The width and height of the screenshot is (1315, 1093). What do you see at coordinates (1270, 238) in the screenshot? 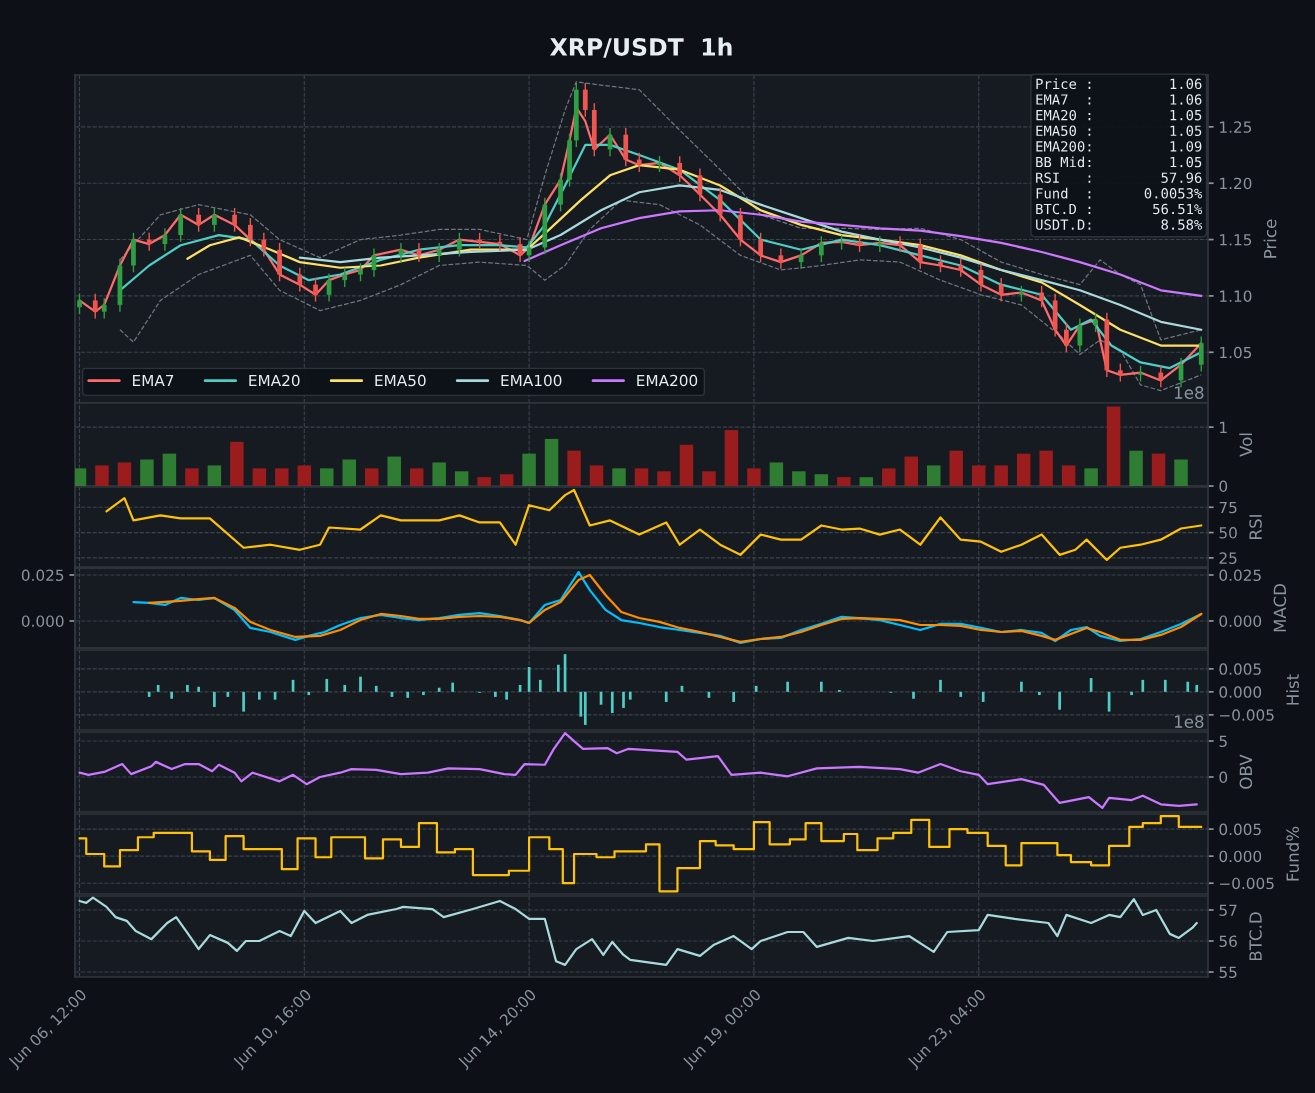
I see `y-axis-title: Price` at bounding box center [1270, 238].